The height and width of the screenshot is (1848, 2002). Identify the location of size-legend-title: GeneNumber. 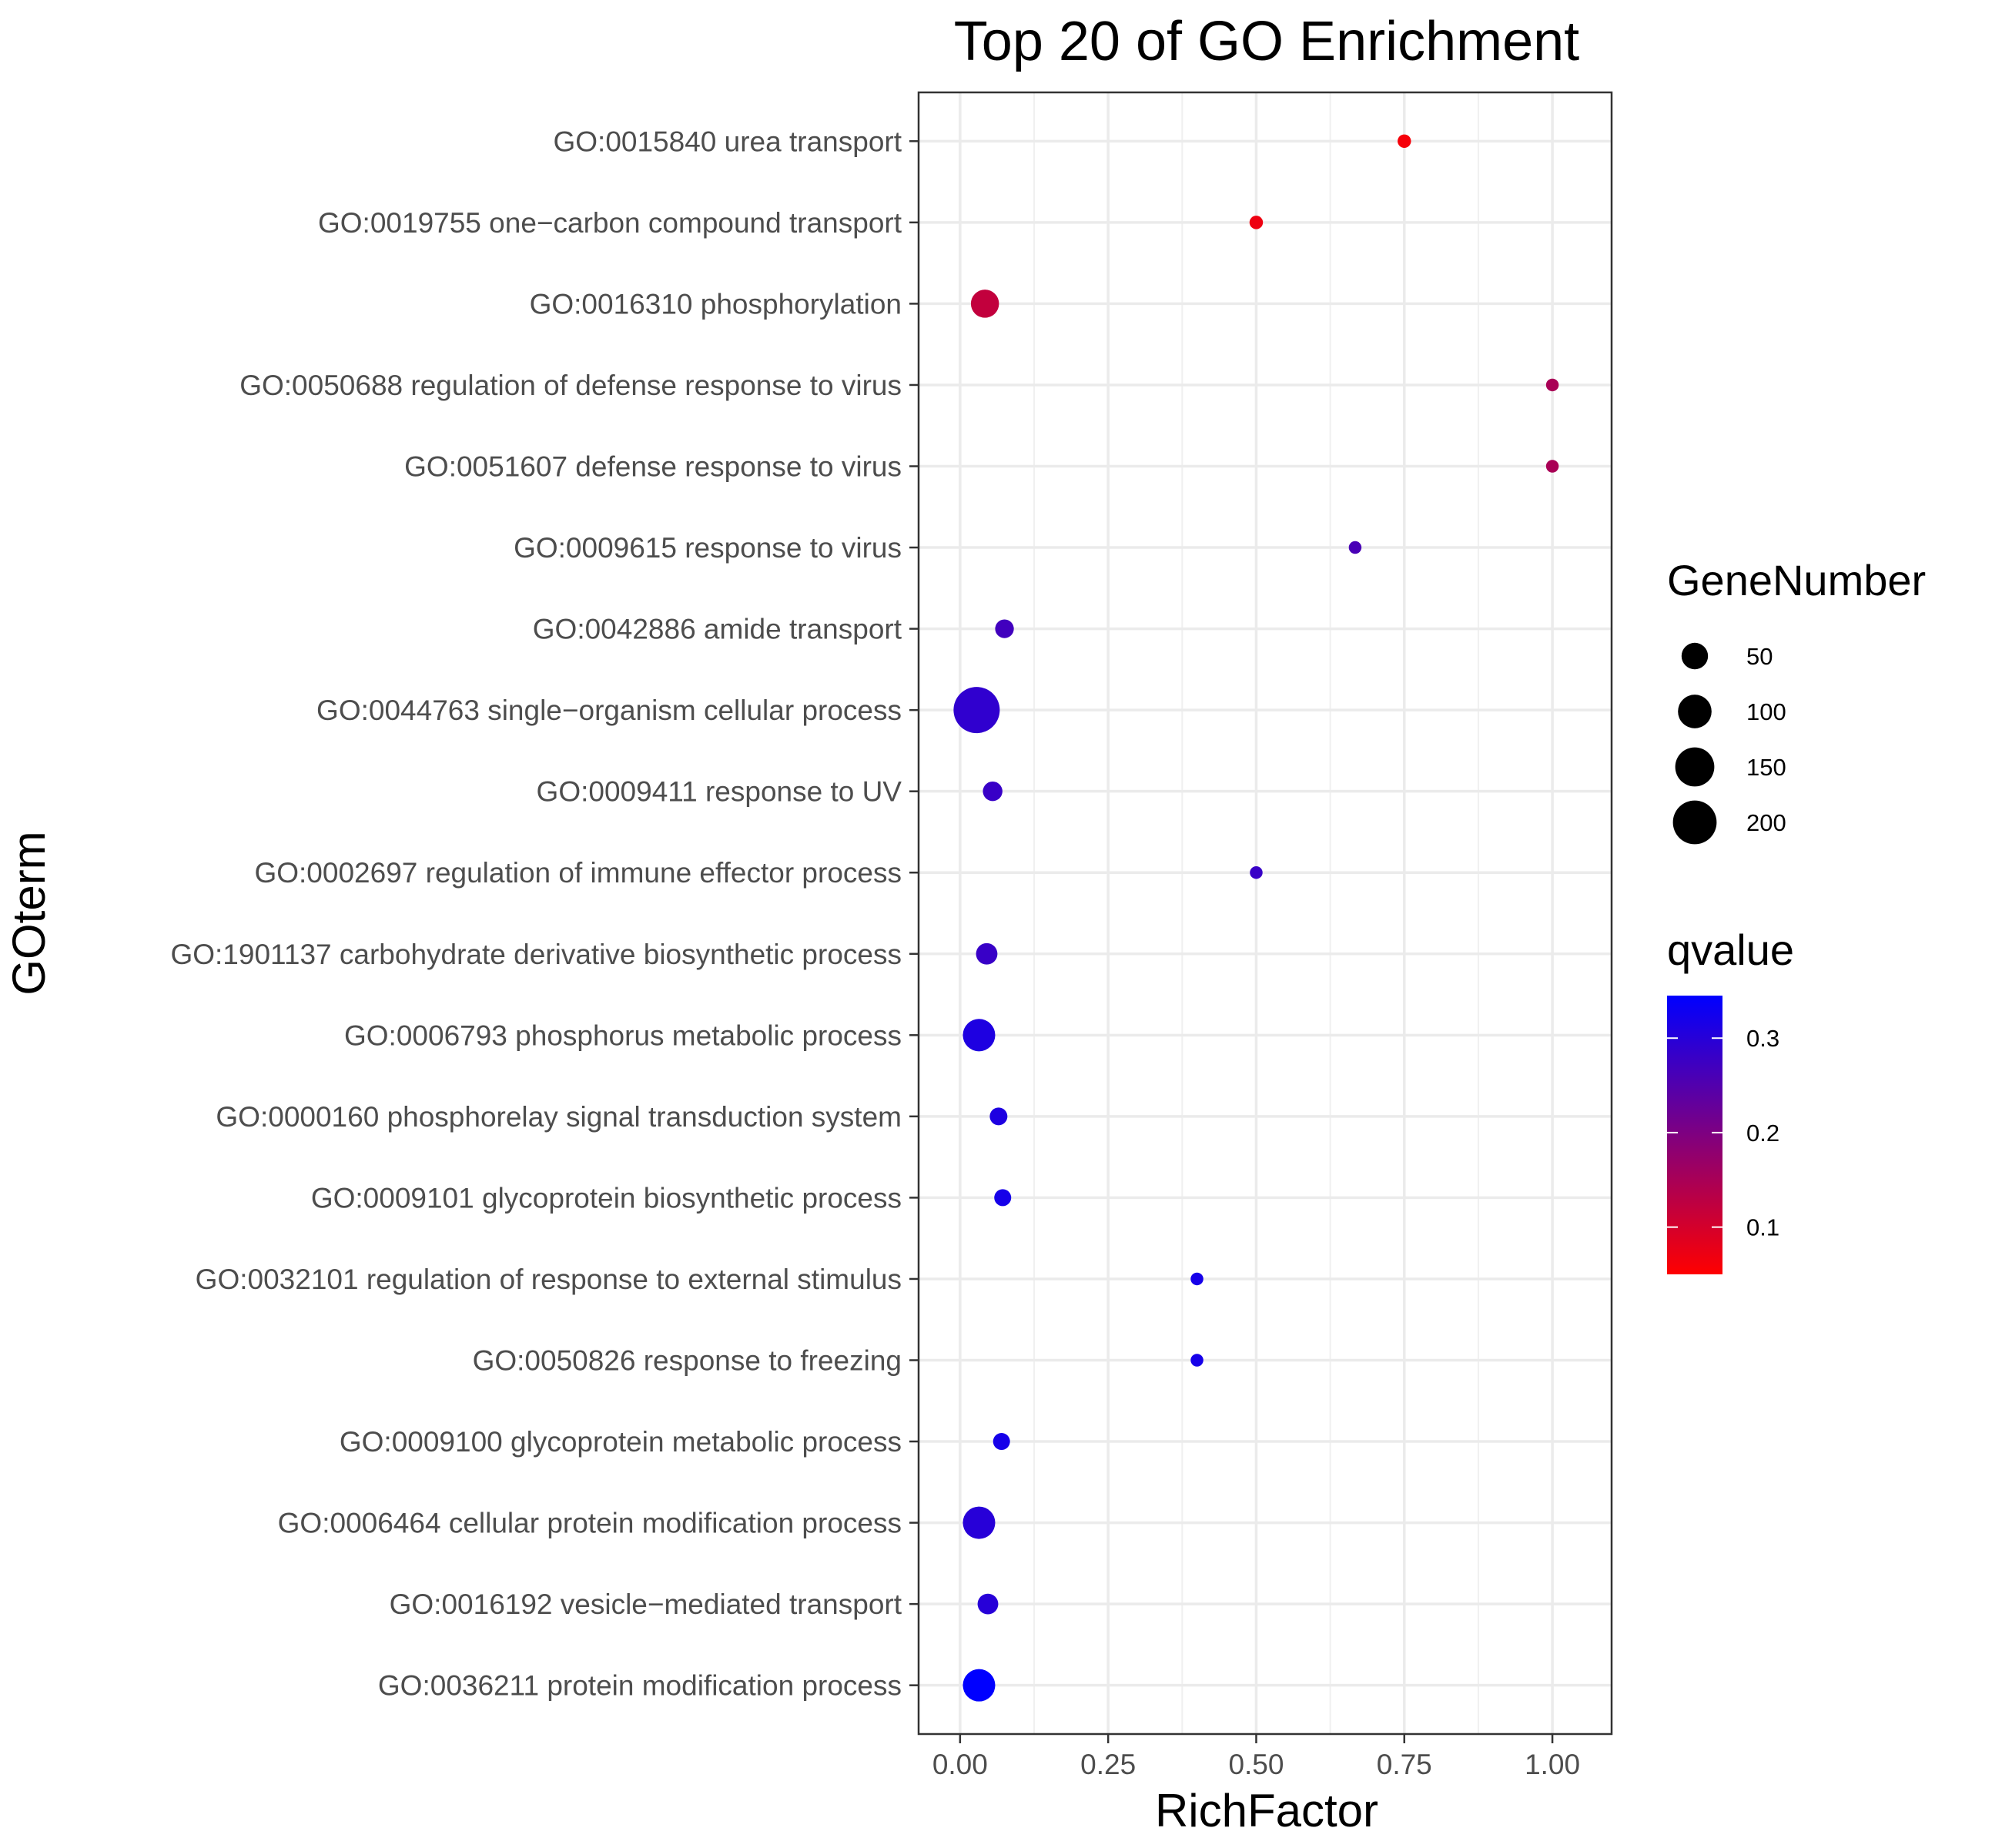
(1796, 580).